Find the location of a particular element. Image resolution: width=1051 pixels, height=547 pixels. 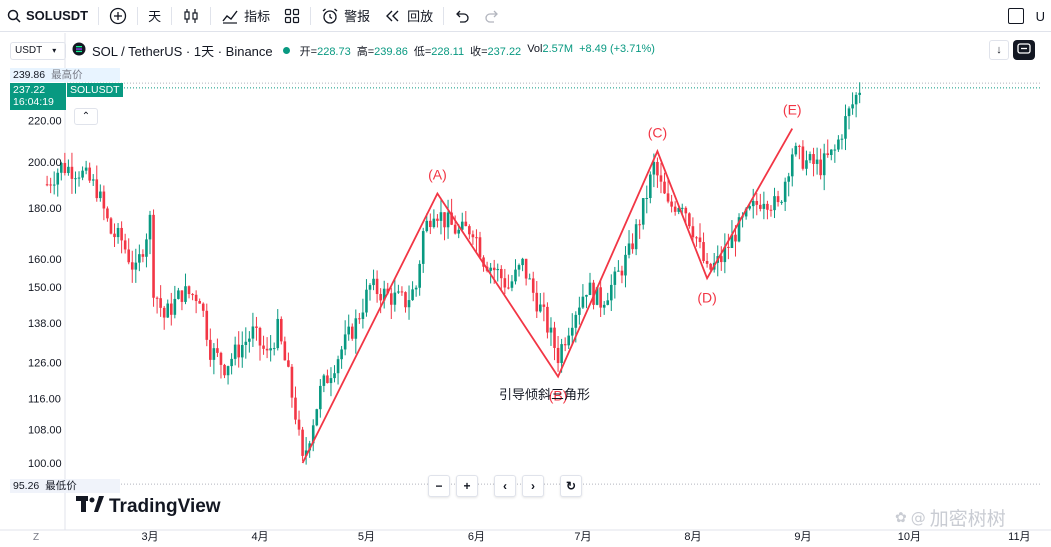

x-tick-label: 11月 is located at coordinates (1019, 537).